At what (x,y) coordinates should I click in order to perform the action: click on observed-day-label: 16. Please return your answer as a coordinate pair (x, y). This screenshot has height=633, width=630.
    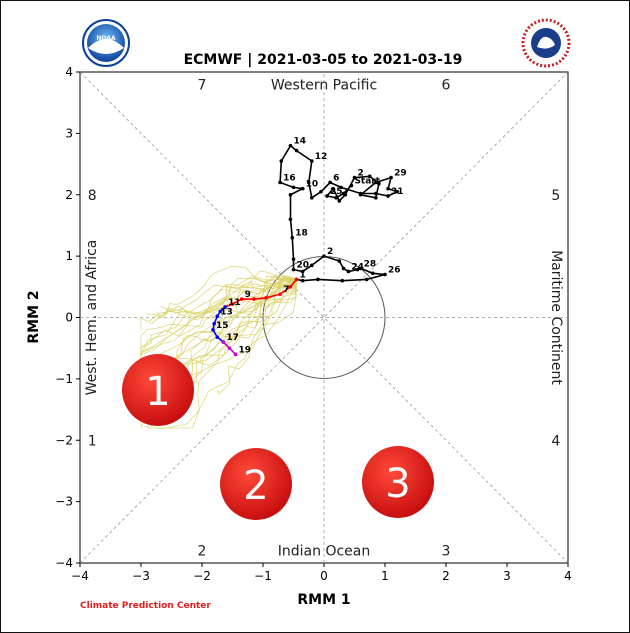
    Looking at the image, I should click on (289, 178).